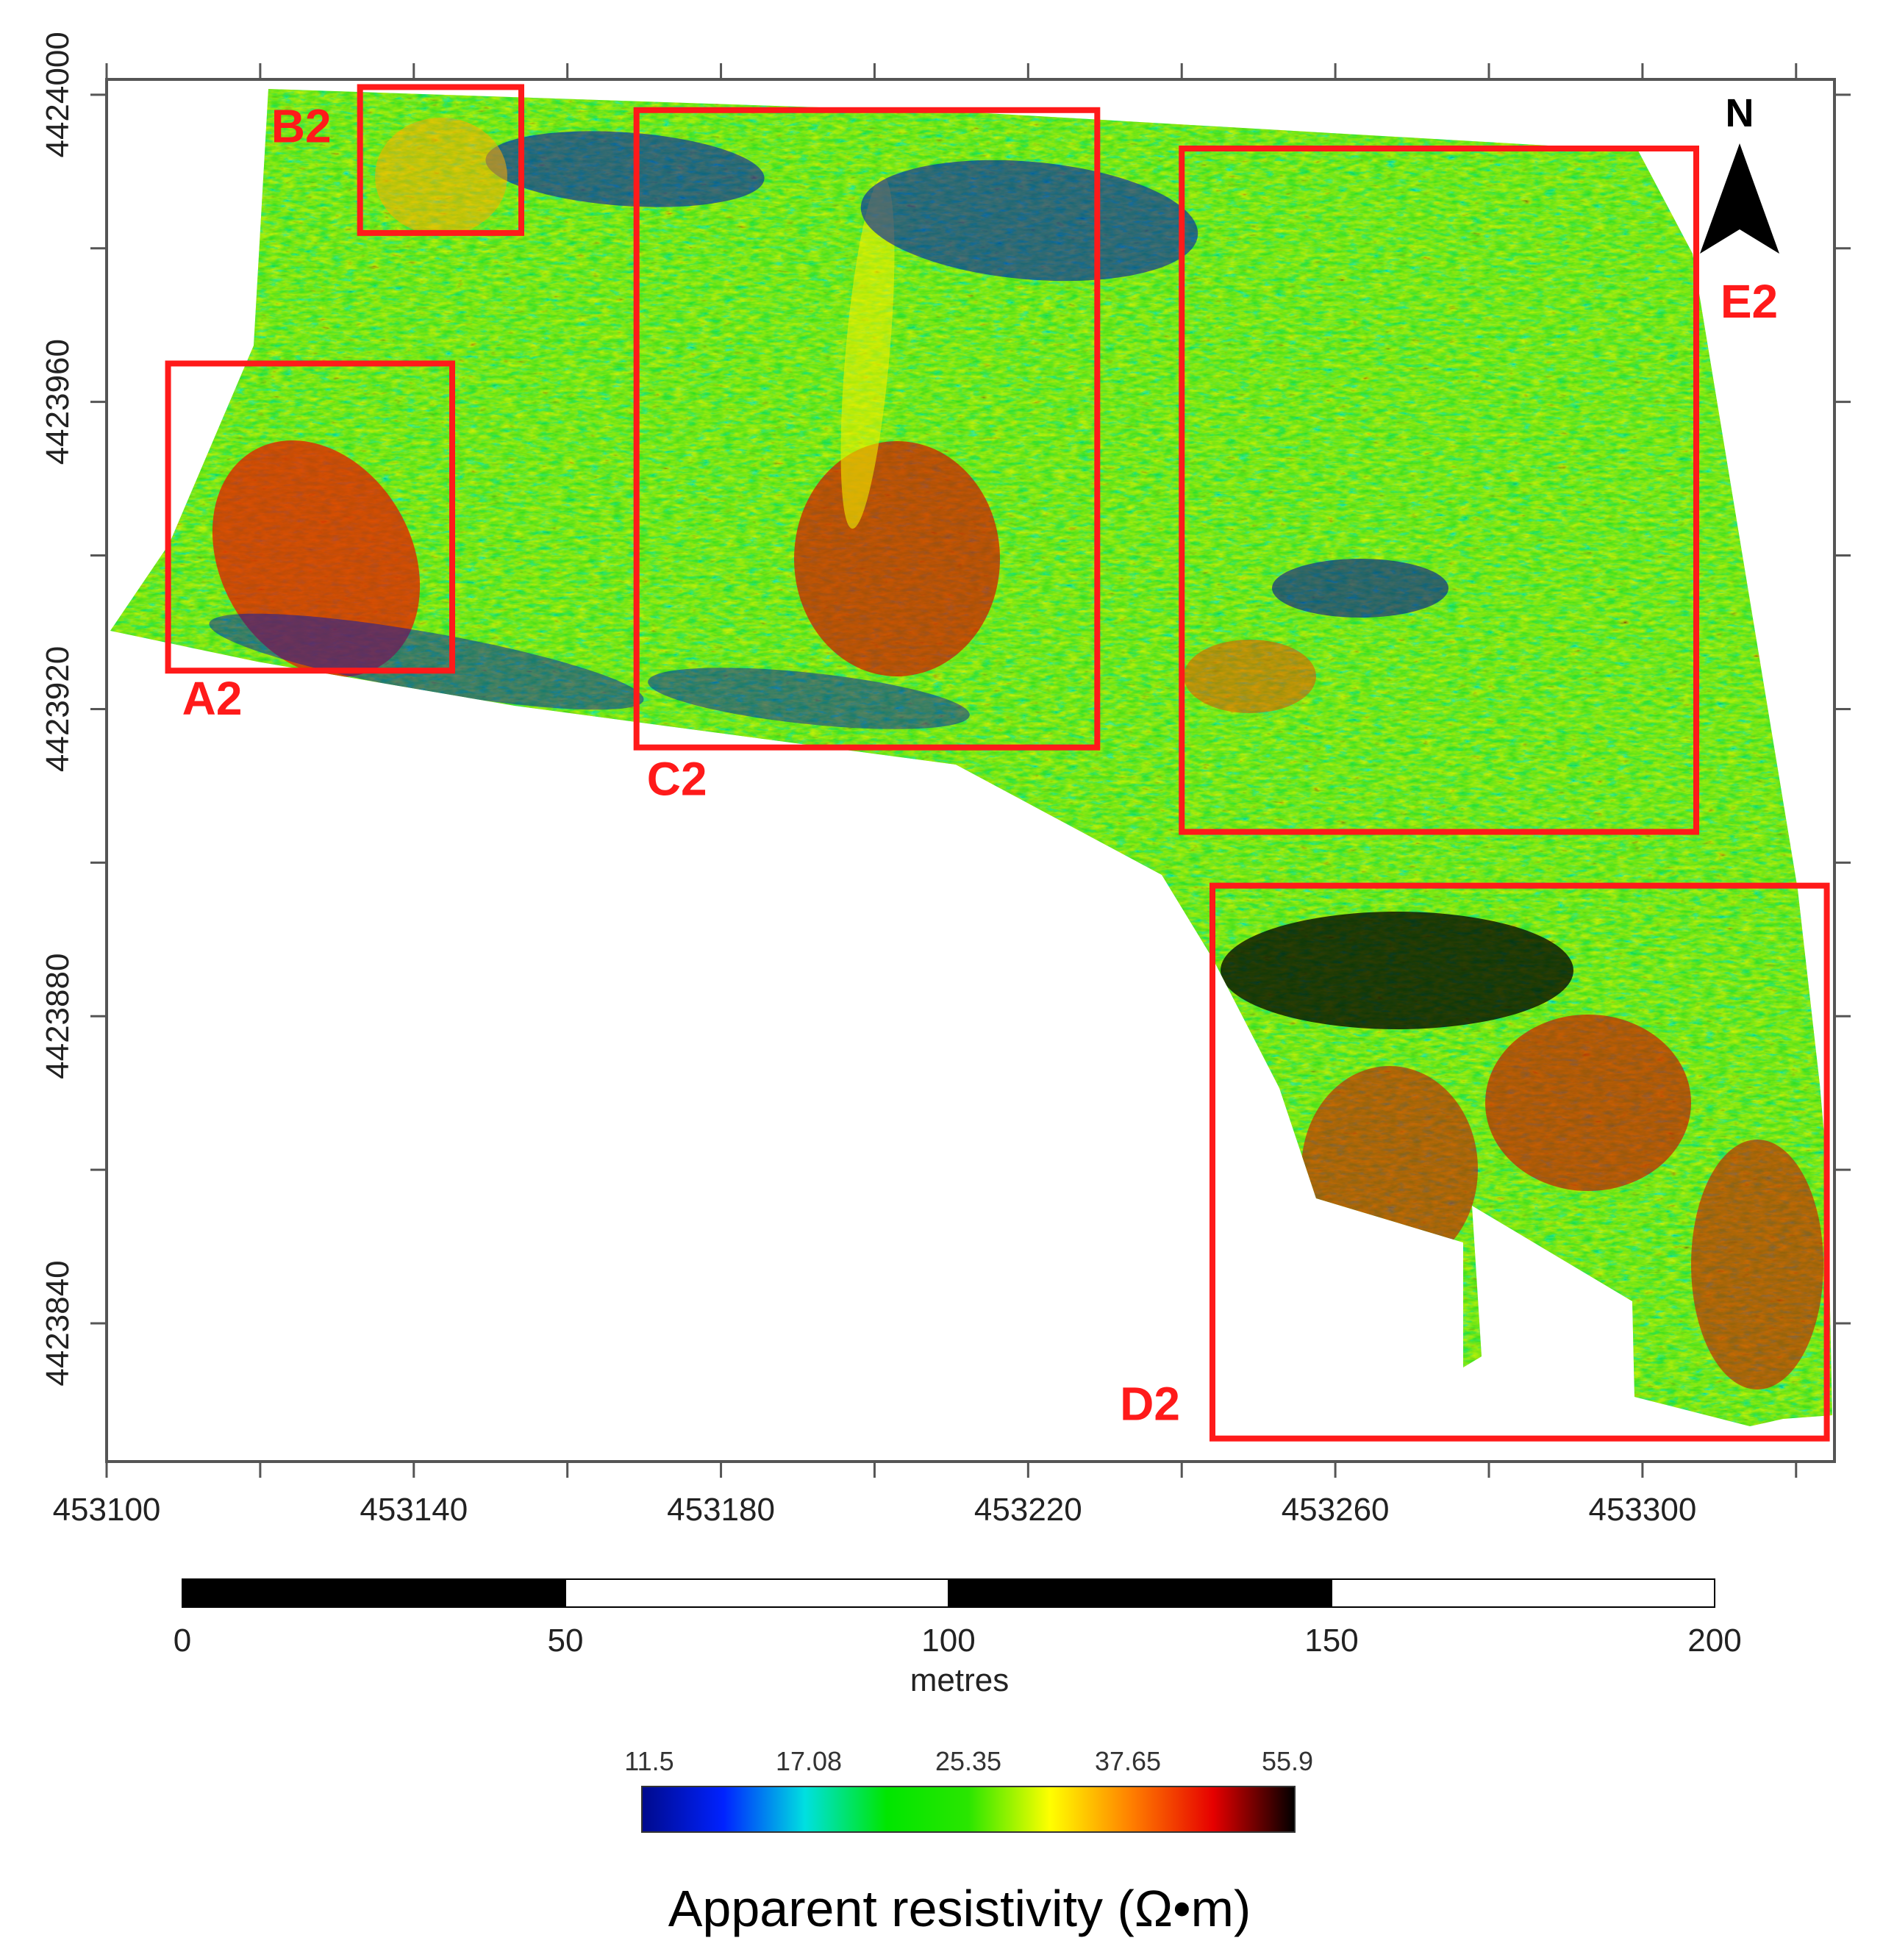 Image resolution: width=1883 pixels, height=1960 pixels. Describe the element at coordinates (58, 709) in the screenshot. I see `y-tick-label: 4423920` at that location.